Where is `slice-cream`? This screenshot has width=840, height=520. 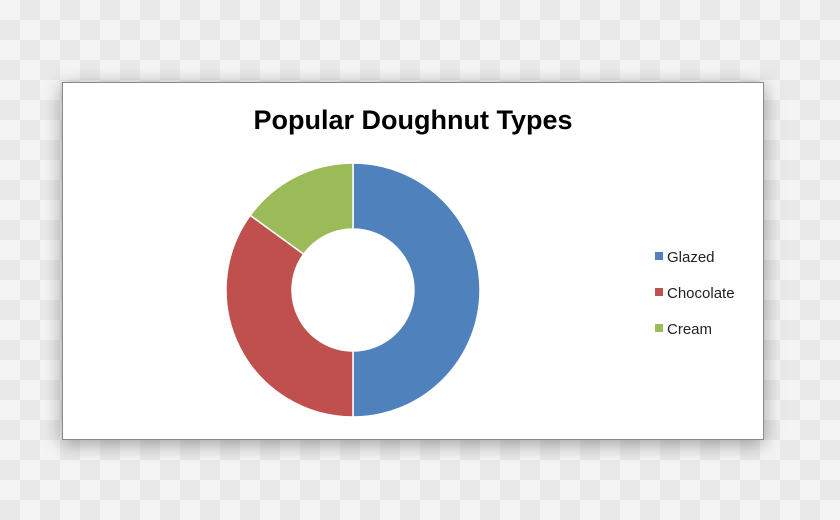
slice-cream is located at coordinates (301, 209).